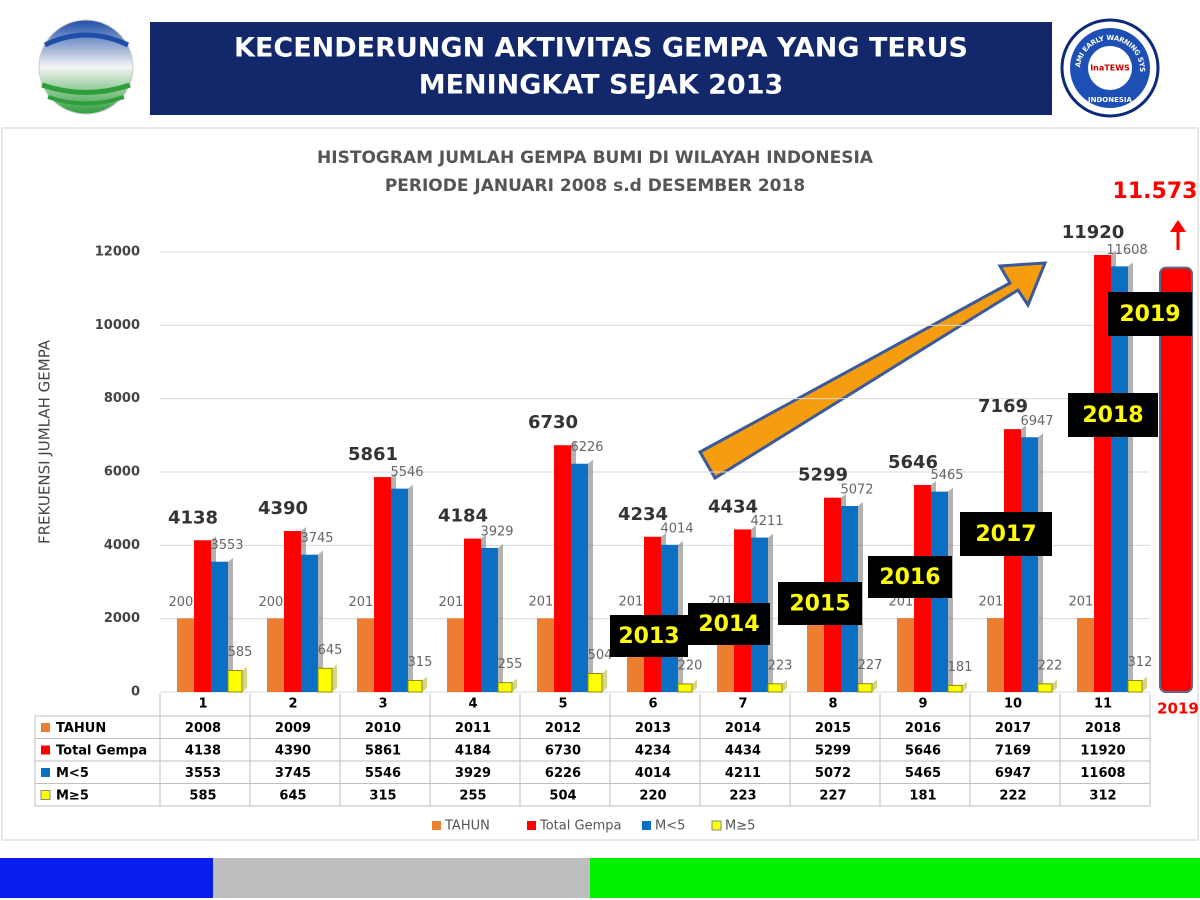 The height and width of the screenshot is (900, 1200). What do you see at coordinates (1112, 415) in the screenshot?
I see `year-box-label: 2018` at bounding box center [1112, 415].